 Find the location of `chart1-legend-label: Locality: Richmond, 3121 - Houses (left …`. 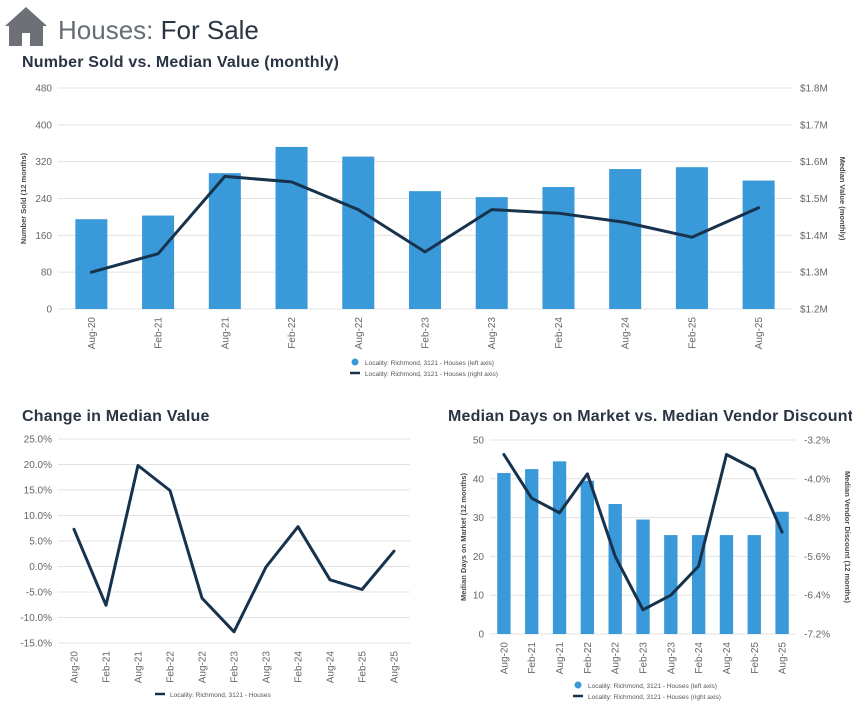

chart1-legend-label: Locality: Richmond, 3121 - Houses (left … is located at coordinates (429, 363).